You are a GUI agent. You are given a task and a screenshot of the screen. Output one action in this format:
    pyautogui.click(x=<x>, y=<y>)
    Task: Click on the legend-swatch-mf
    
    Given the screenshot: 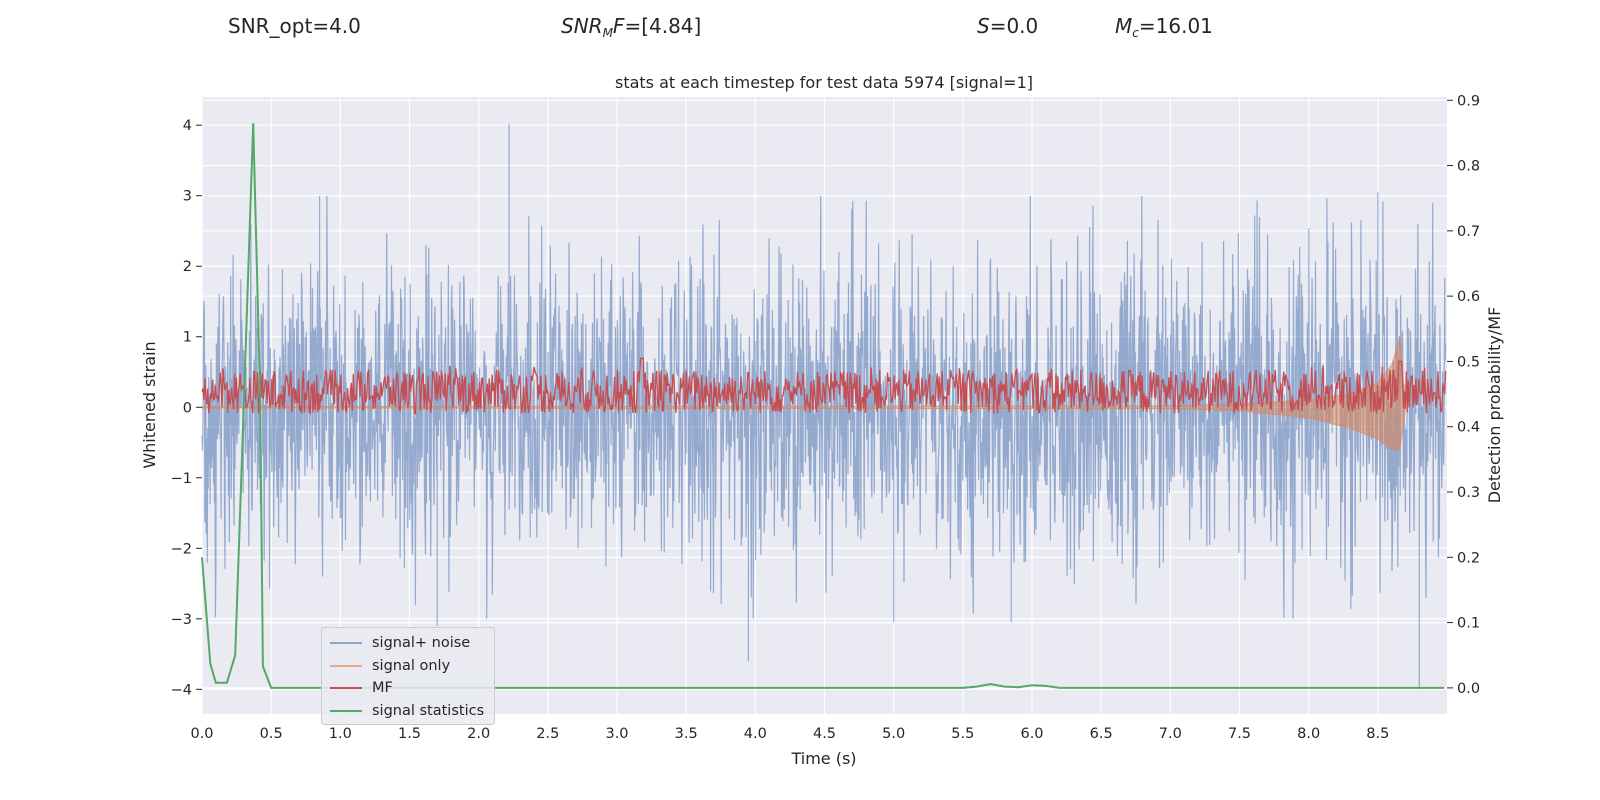 What is the action you would take?
    pyautogui.click(x=346, y=688)
    